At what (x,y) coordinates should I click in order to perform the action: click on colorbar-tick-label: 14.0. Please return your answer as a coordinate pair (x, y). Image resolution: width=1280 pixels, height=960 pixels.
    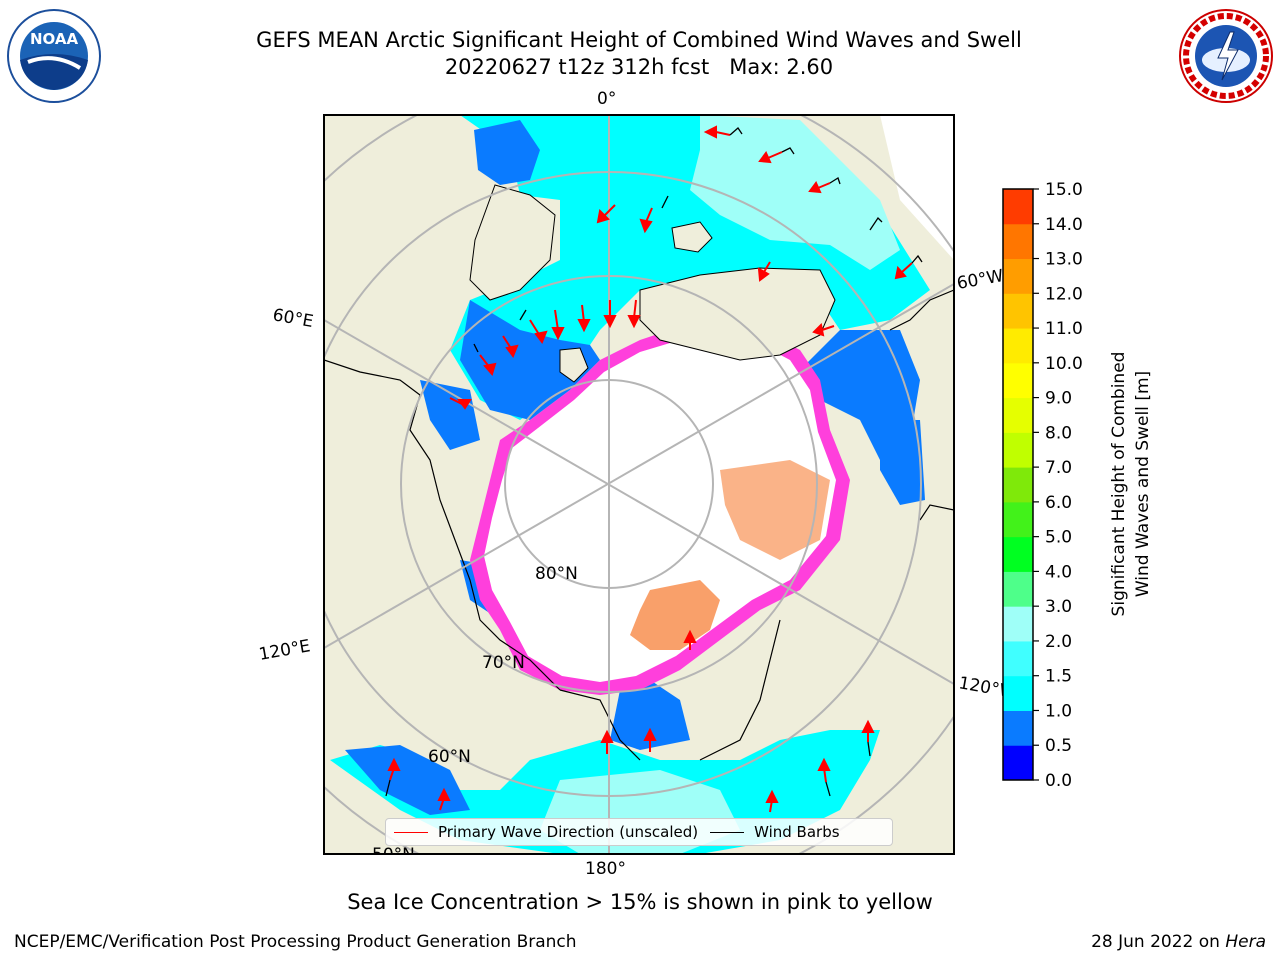
    Looking at the image, I should click on (1064, 225).